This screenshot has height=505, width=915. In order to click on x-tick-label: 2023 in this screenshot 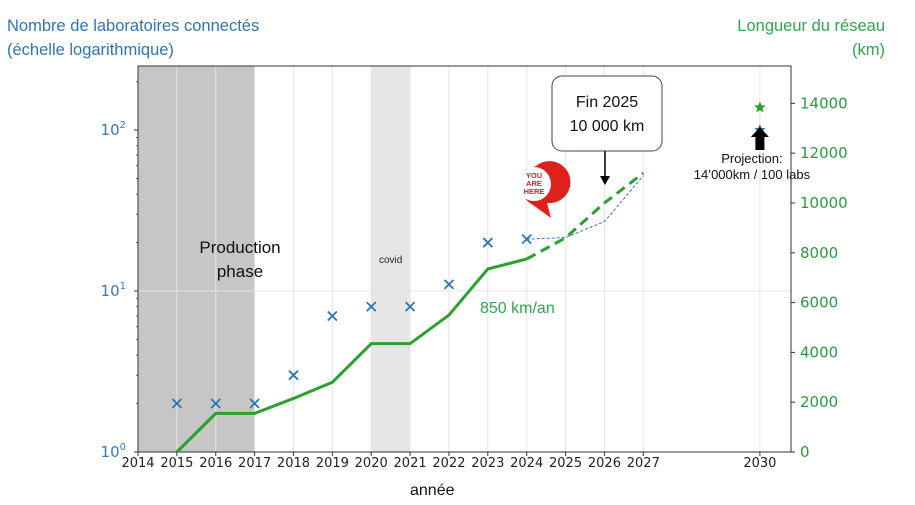, I will do `click(487, 463)`.